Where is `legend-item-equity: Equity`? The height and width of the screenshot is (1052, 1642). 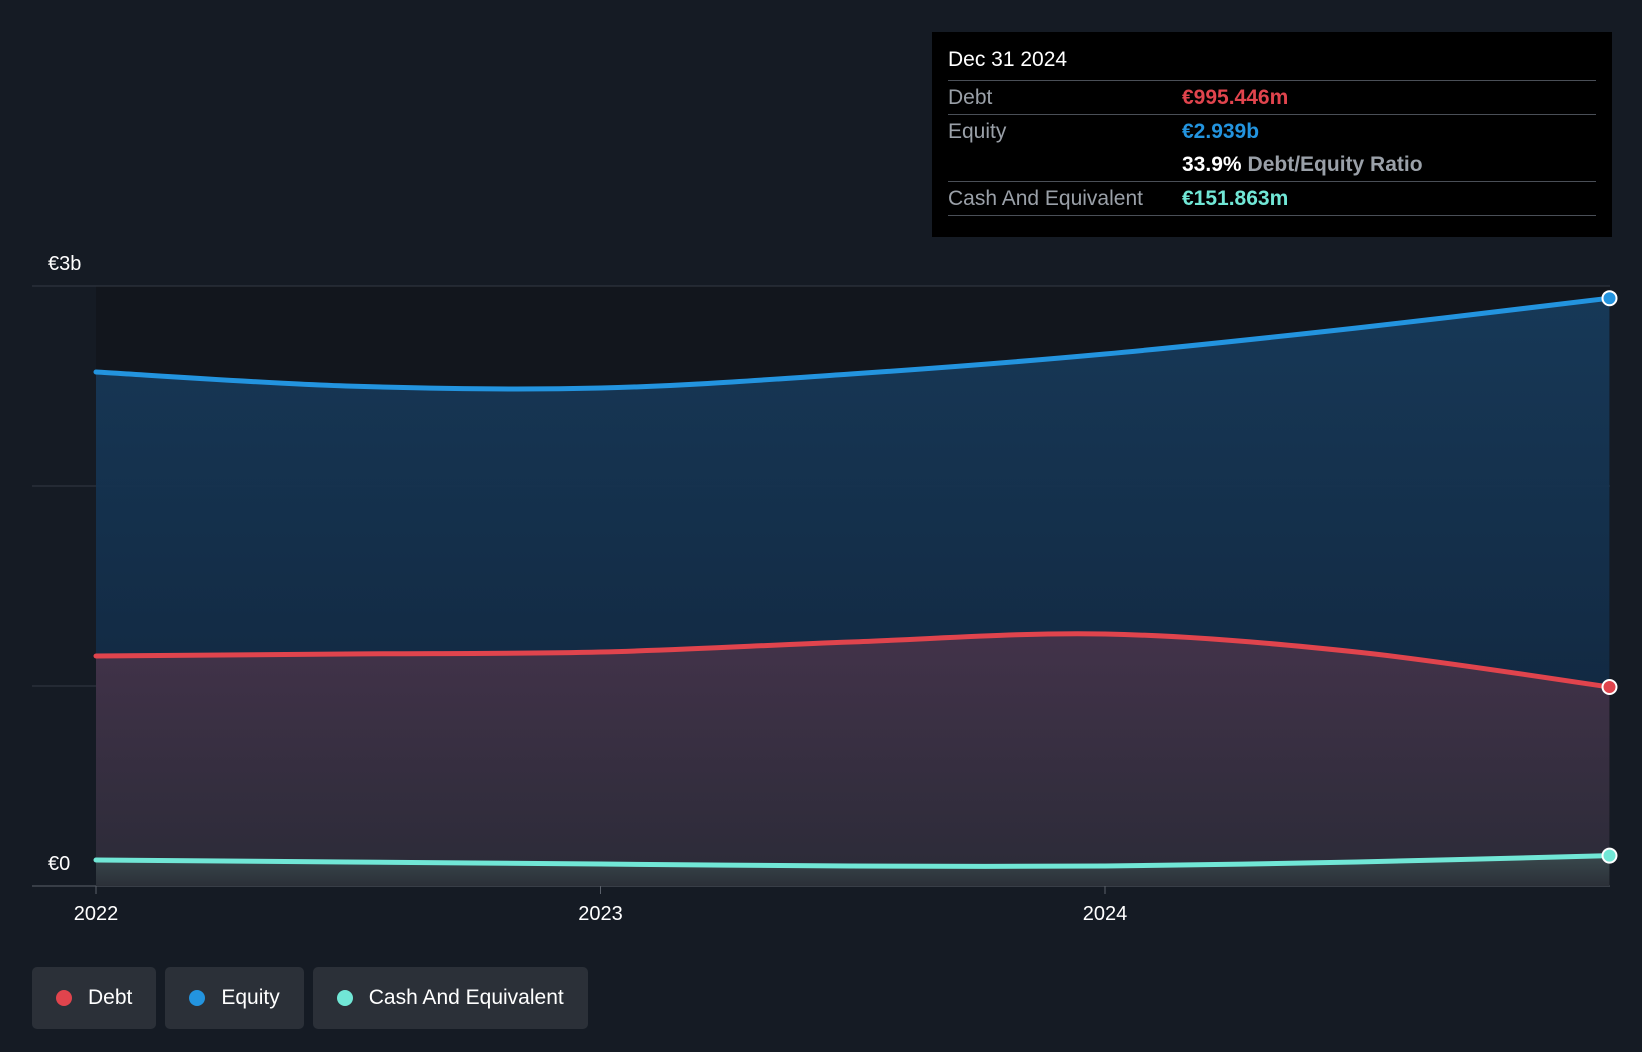 legend-item-equity: Equity is located at coordinates (234, 998).